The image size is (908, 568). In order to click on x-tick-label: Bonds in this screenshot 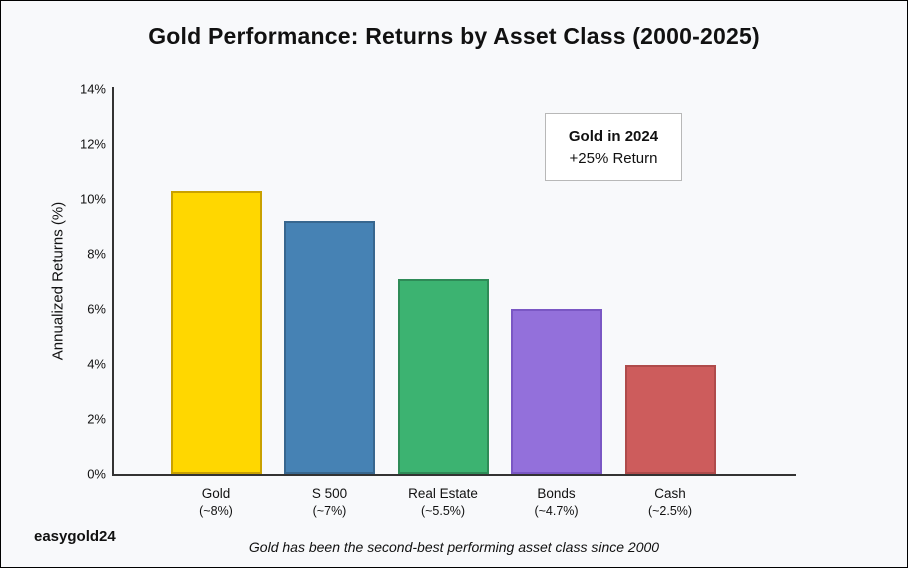, I will do `click(556, 493)`.